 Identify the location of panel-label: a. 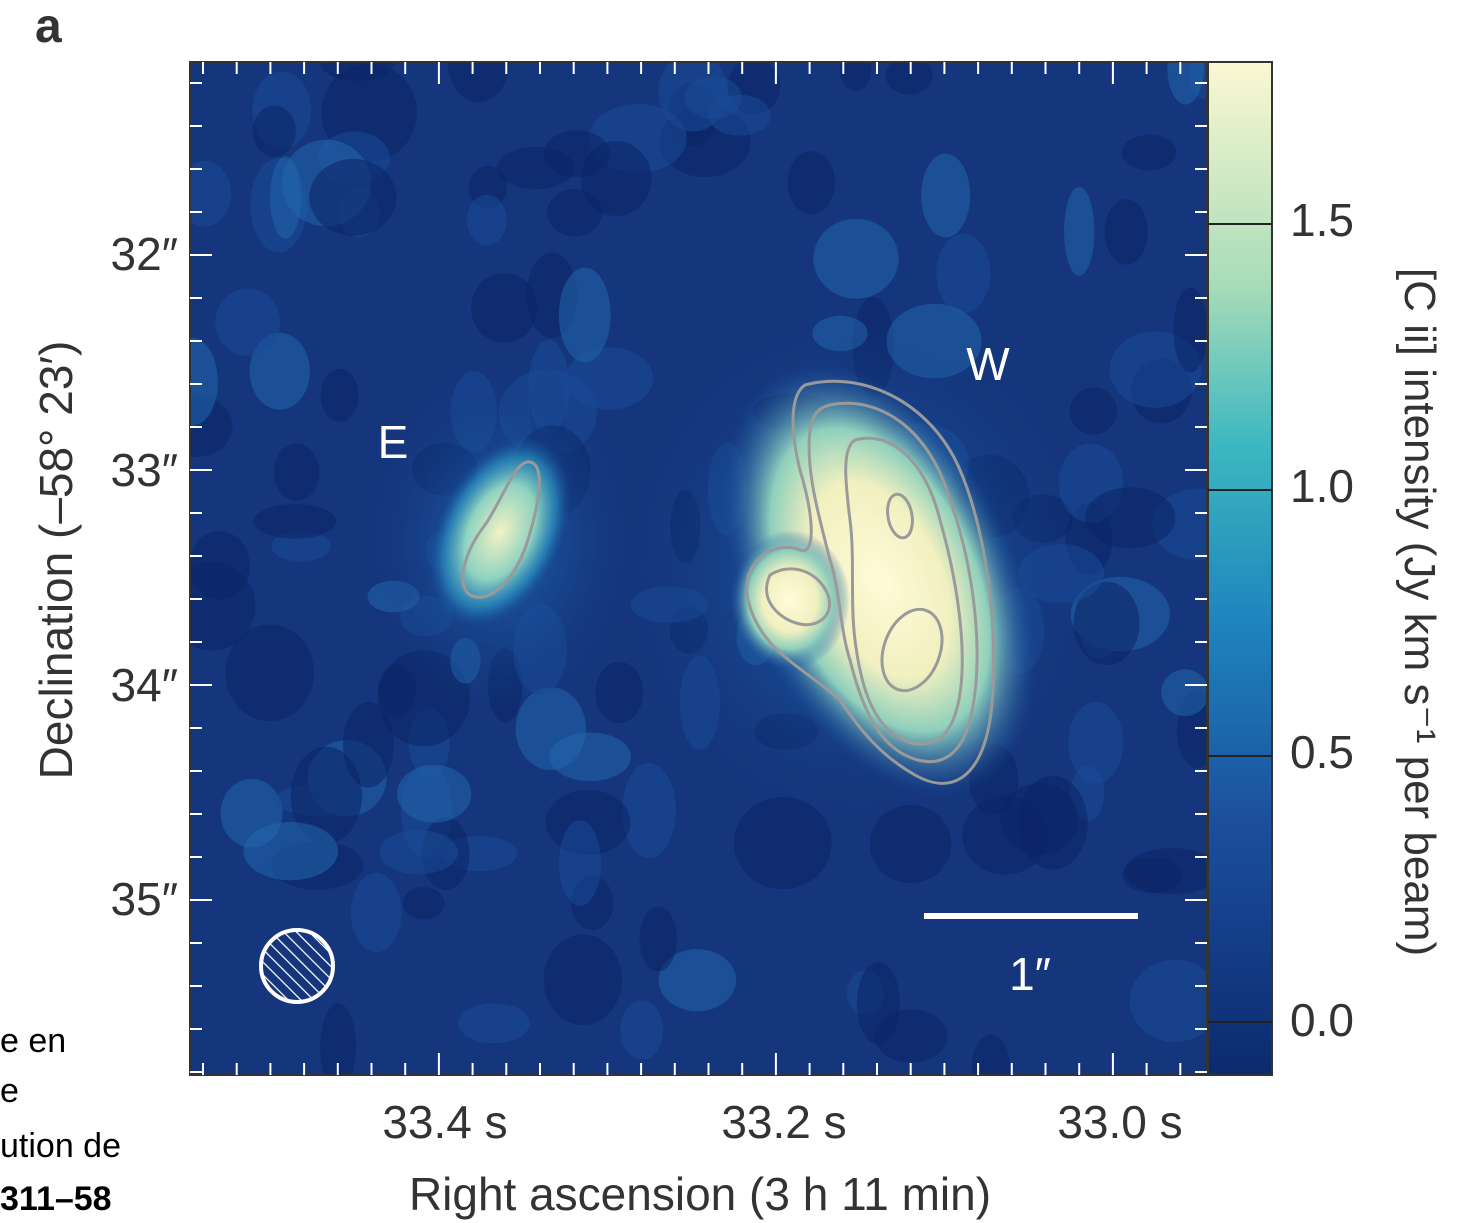
(48, 26).